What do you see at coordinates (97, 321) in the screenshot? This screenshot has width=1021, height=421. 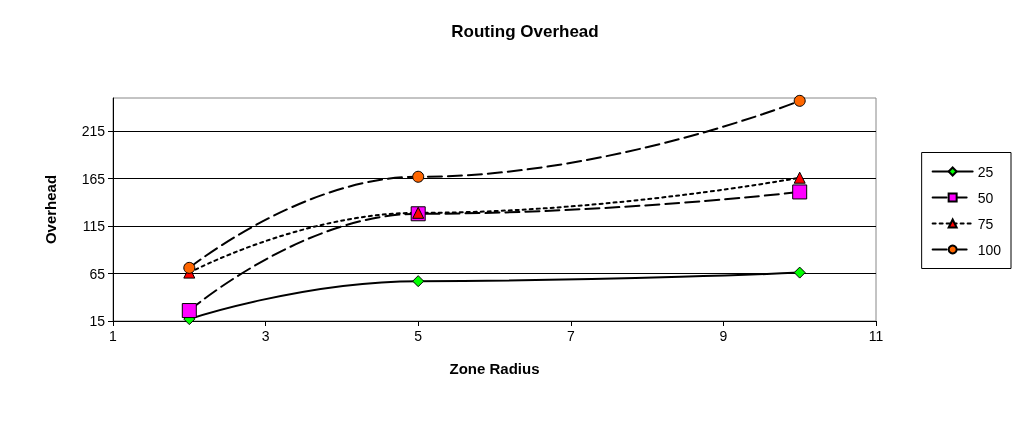 I see `y-tick-label: 15` at bounding box center [97, 321].